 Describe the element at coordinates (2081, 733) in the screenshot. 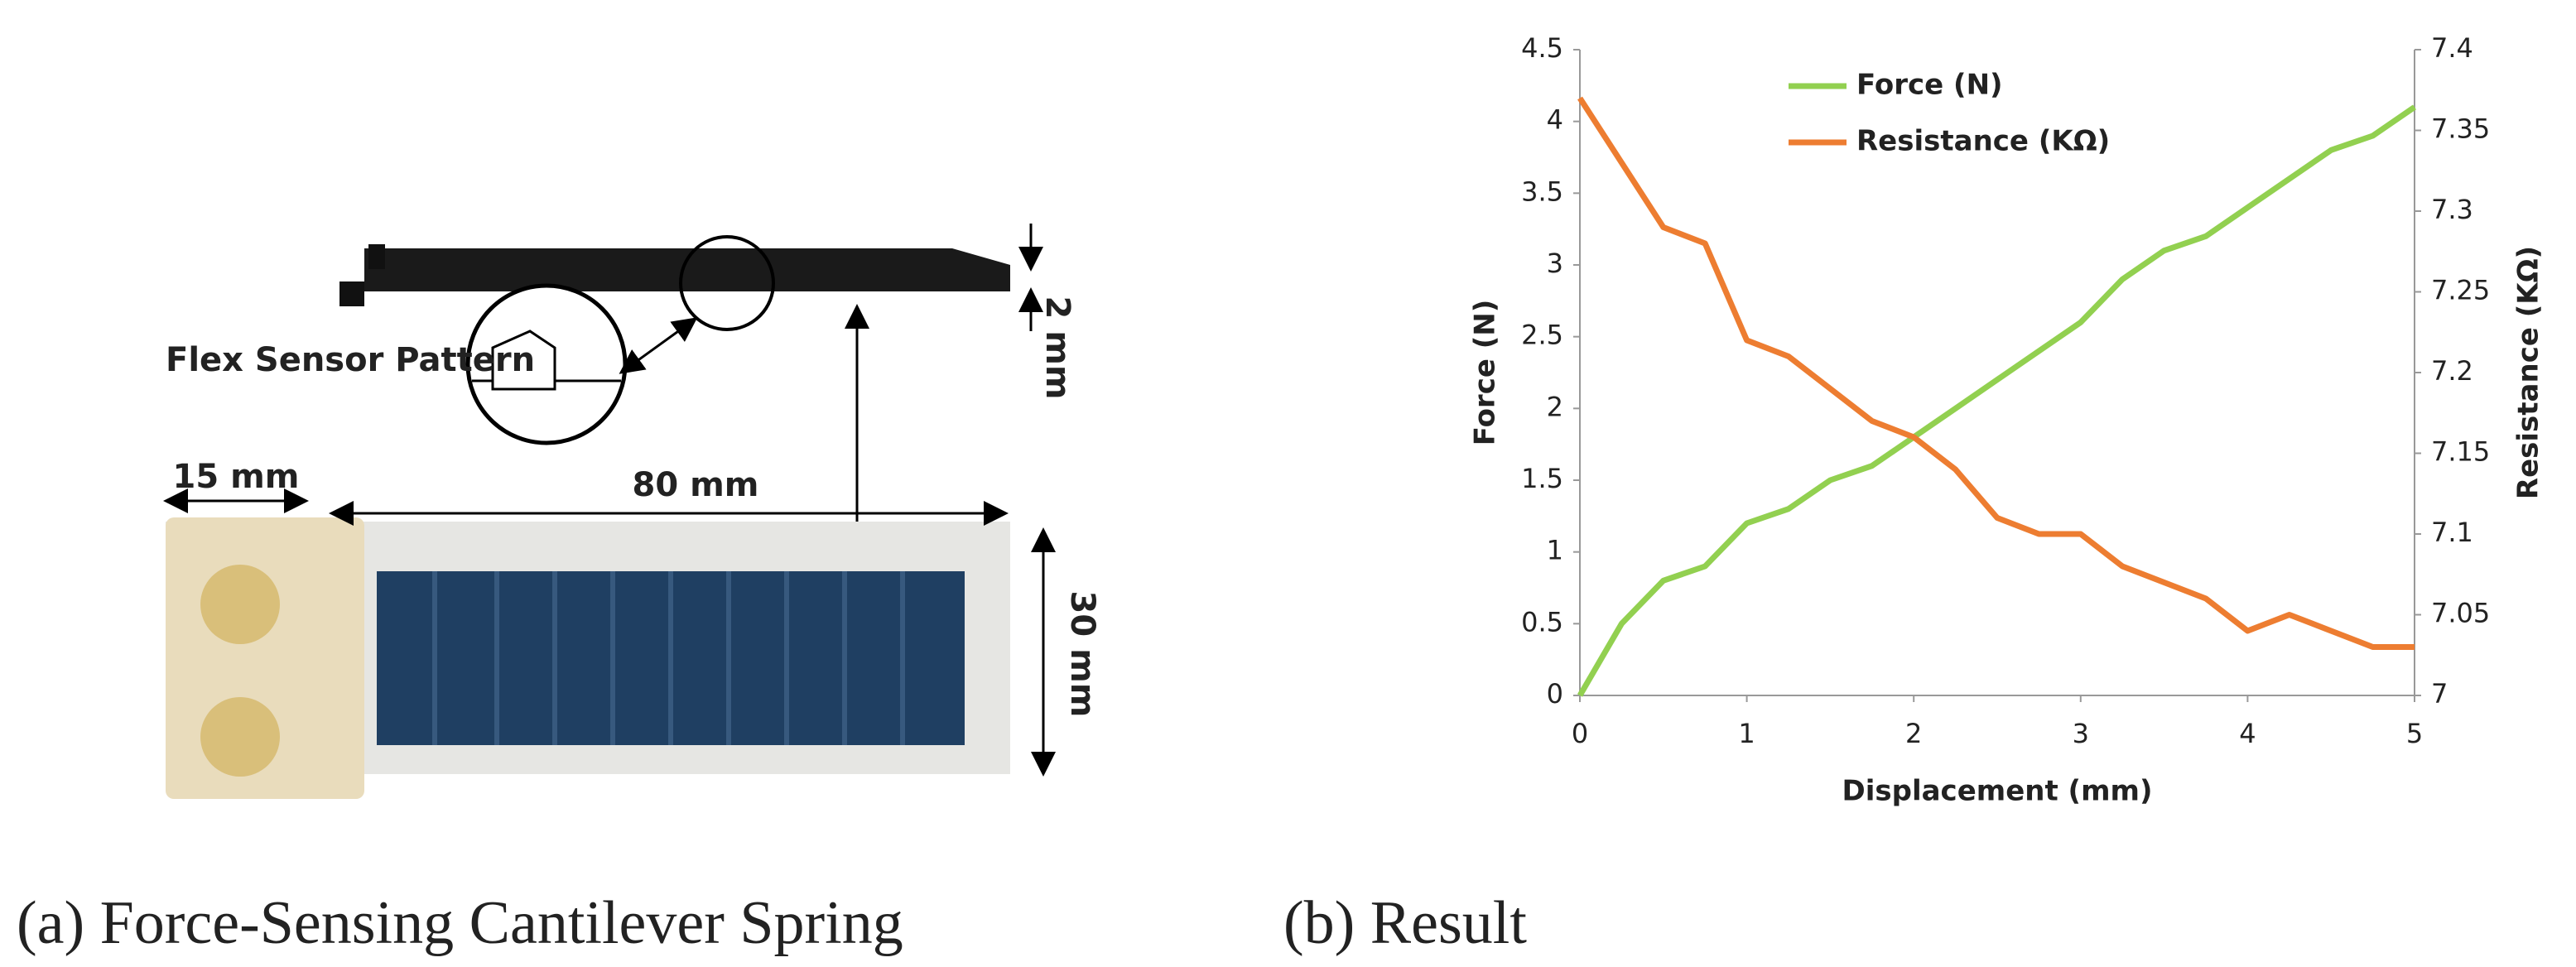

I see `x-tick-label: 3` at that location.